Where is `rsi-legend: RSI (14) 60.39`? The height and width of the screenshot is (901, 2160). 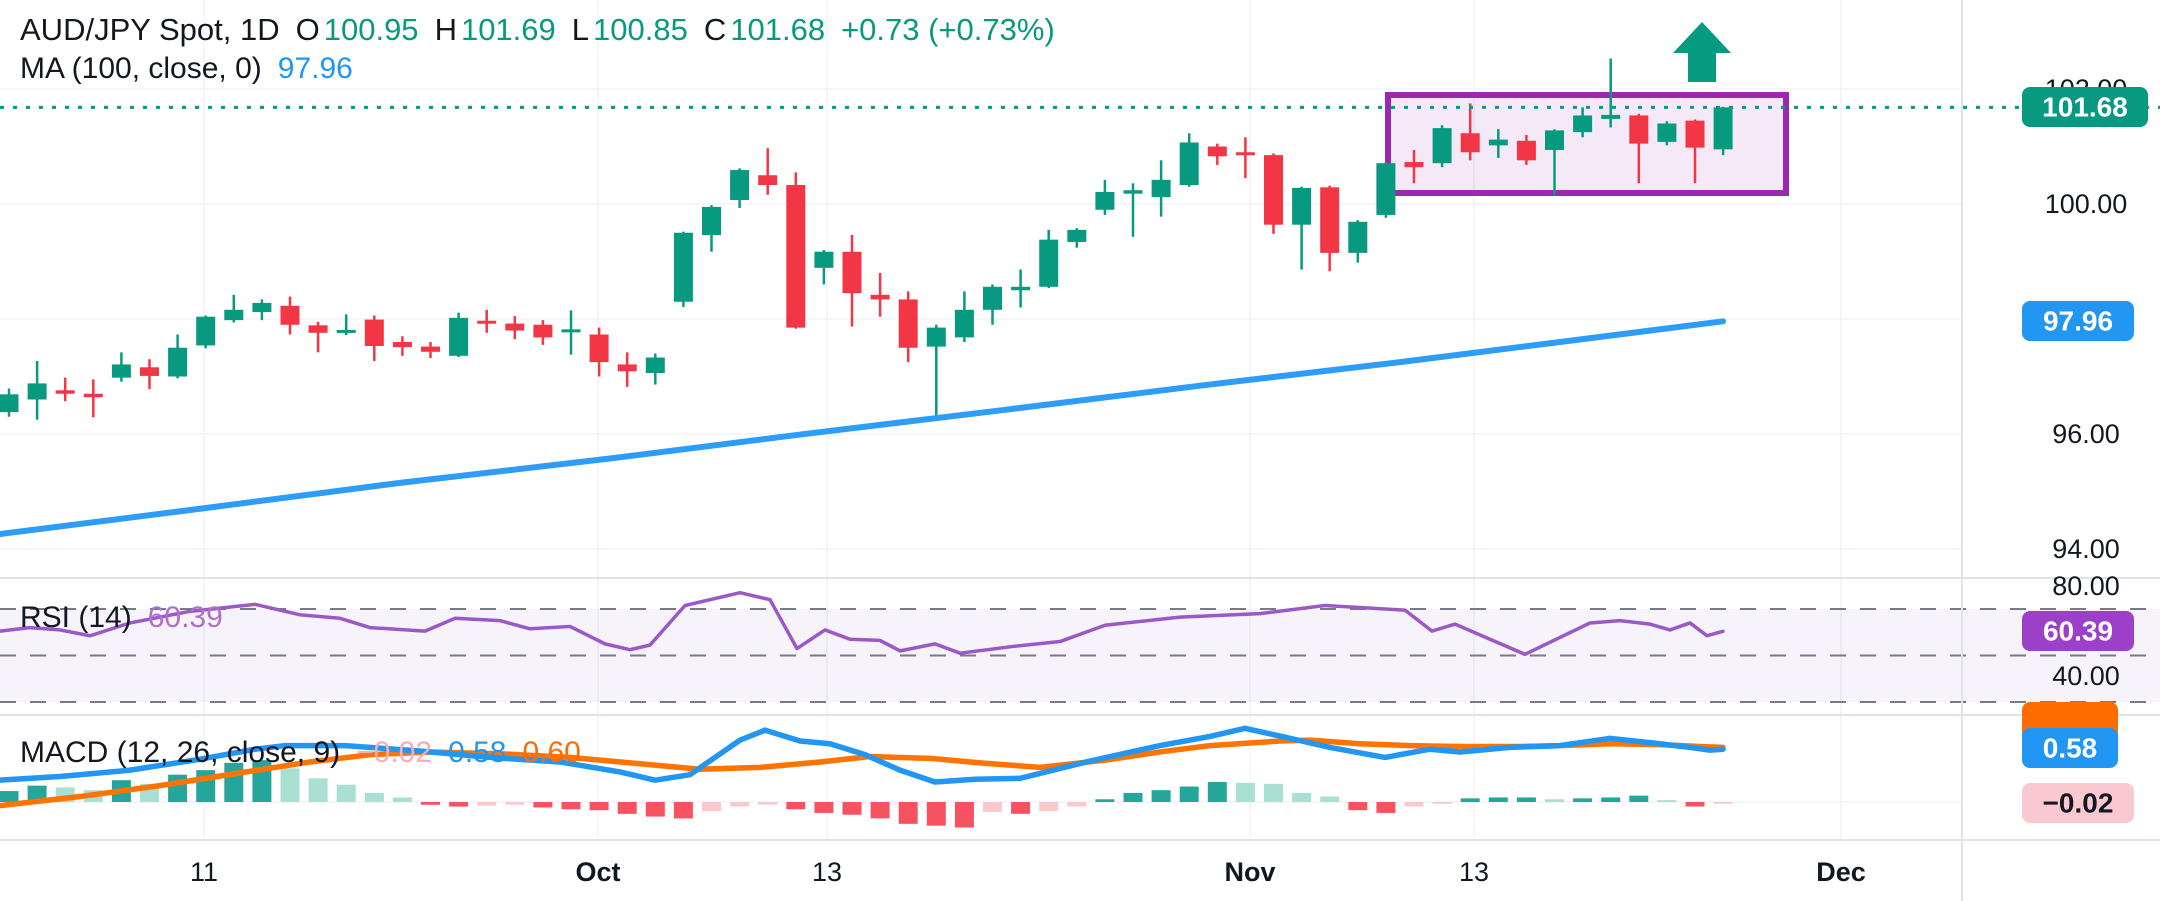
rsi-legend: RSI (14) 60.39 is located at coordinates (121, 618).